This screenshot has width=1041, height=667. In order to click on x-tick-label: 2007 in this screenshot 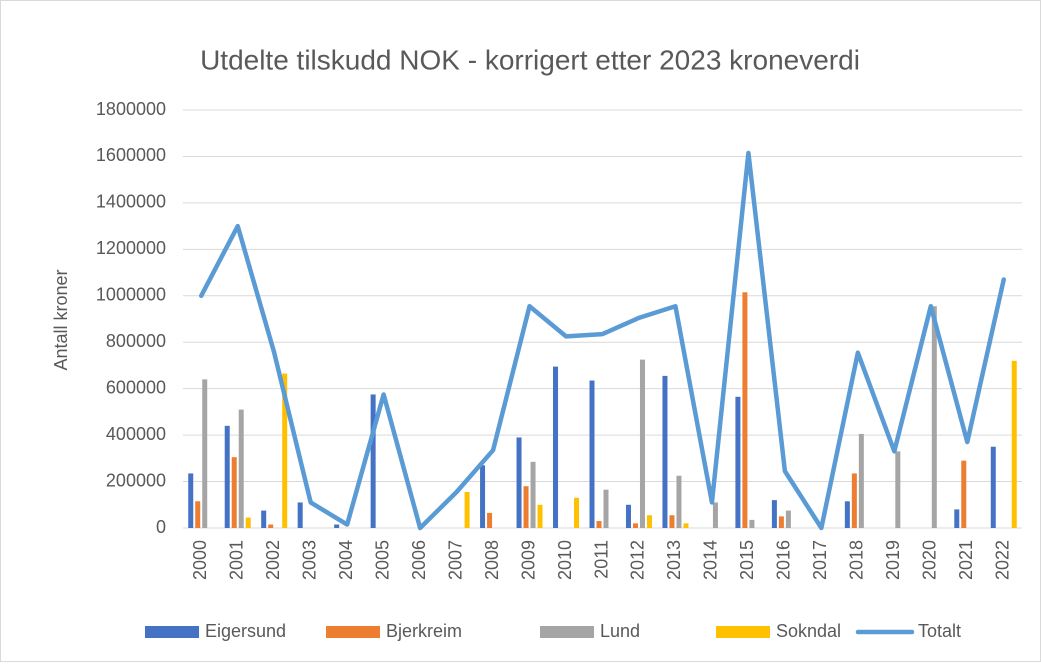, I will do `click(455, 560)`.